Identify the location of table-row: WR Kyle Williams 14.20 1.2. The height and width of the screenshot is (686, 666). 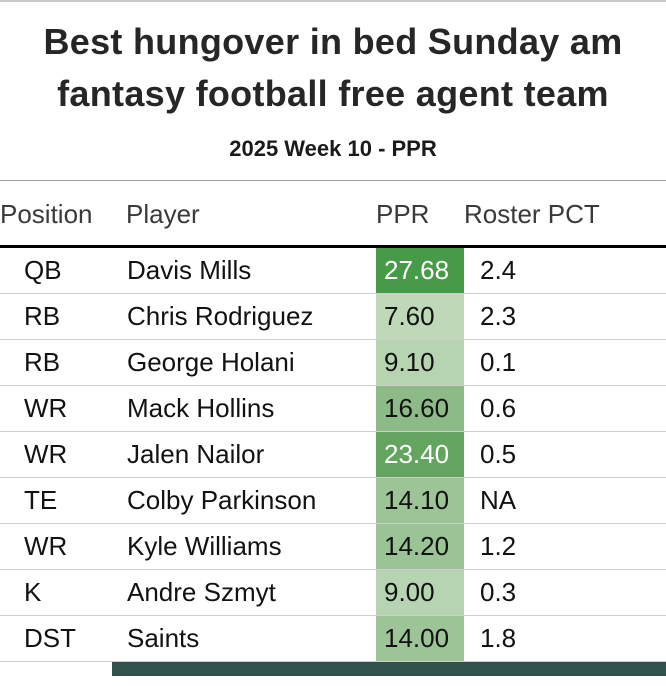
(333, 547).